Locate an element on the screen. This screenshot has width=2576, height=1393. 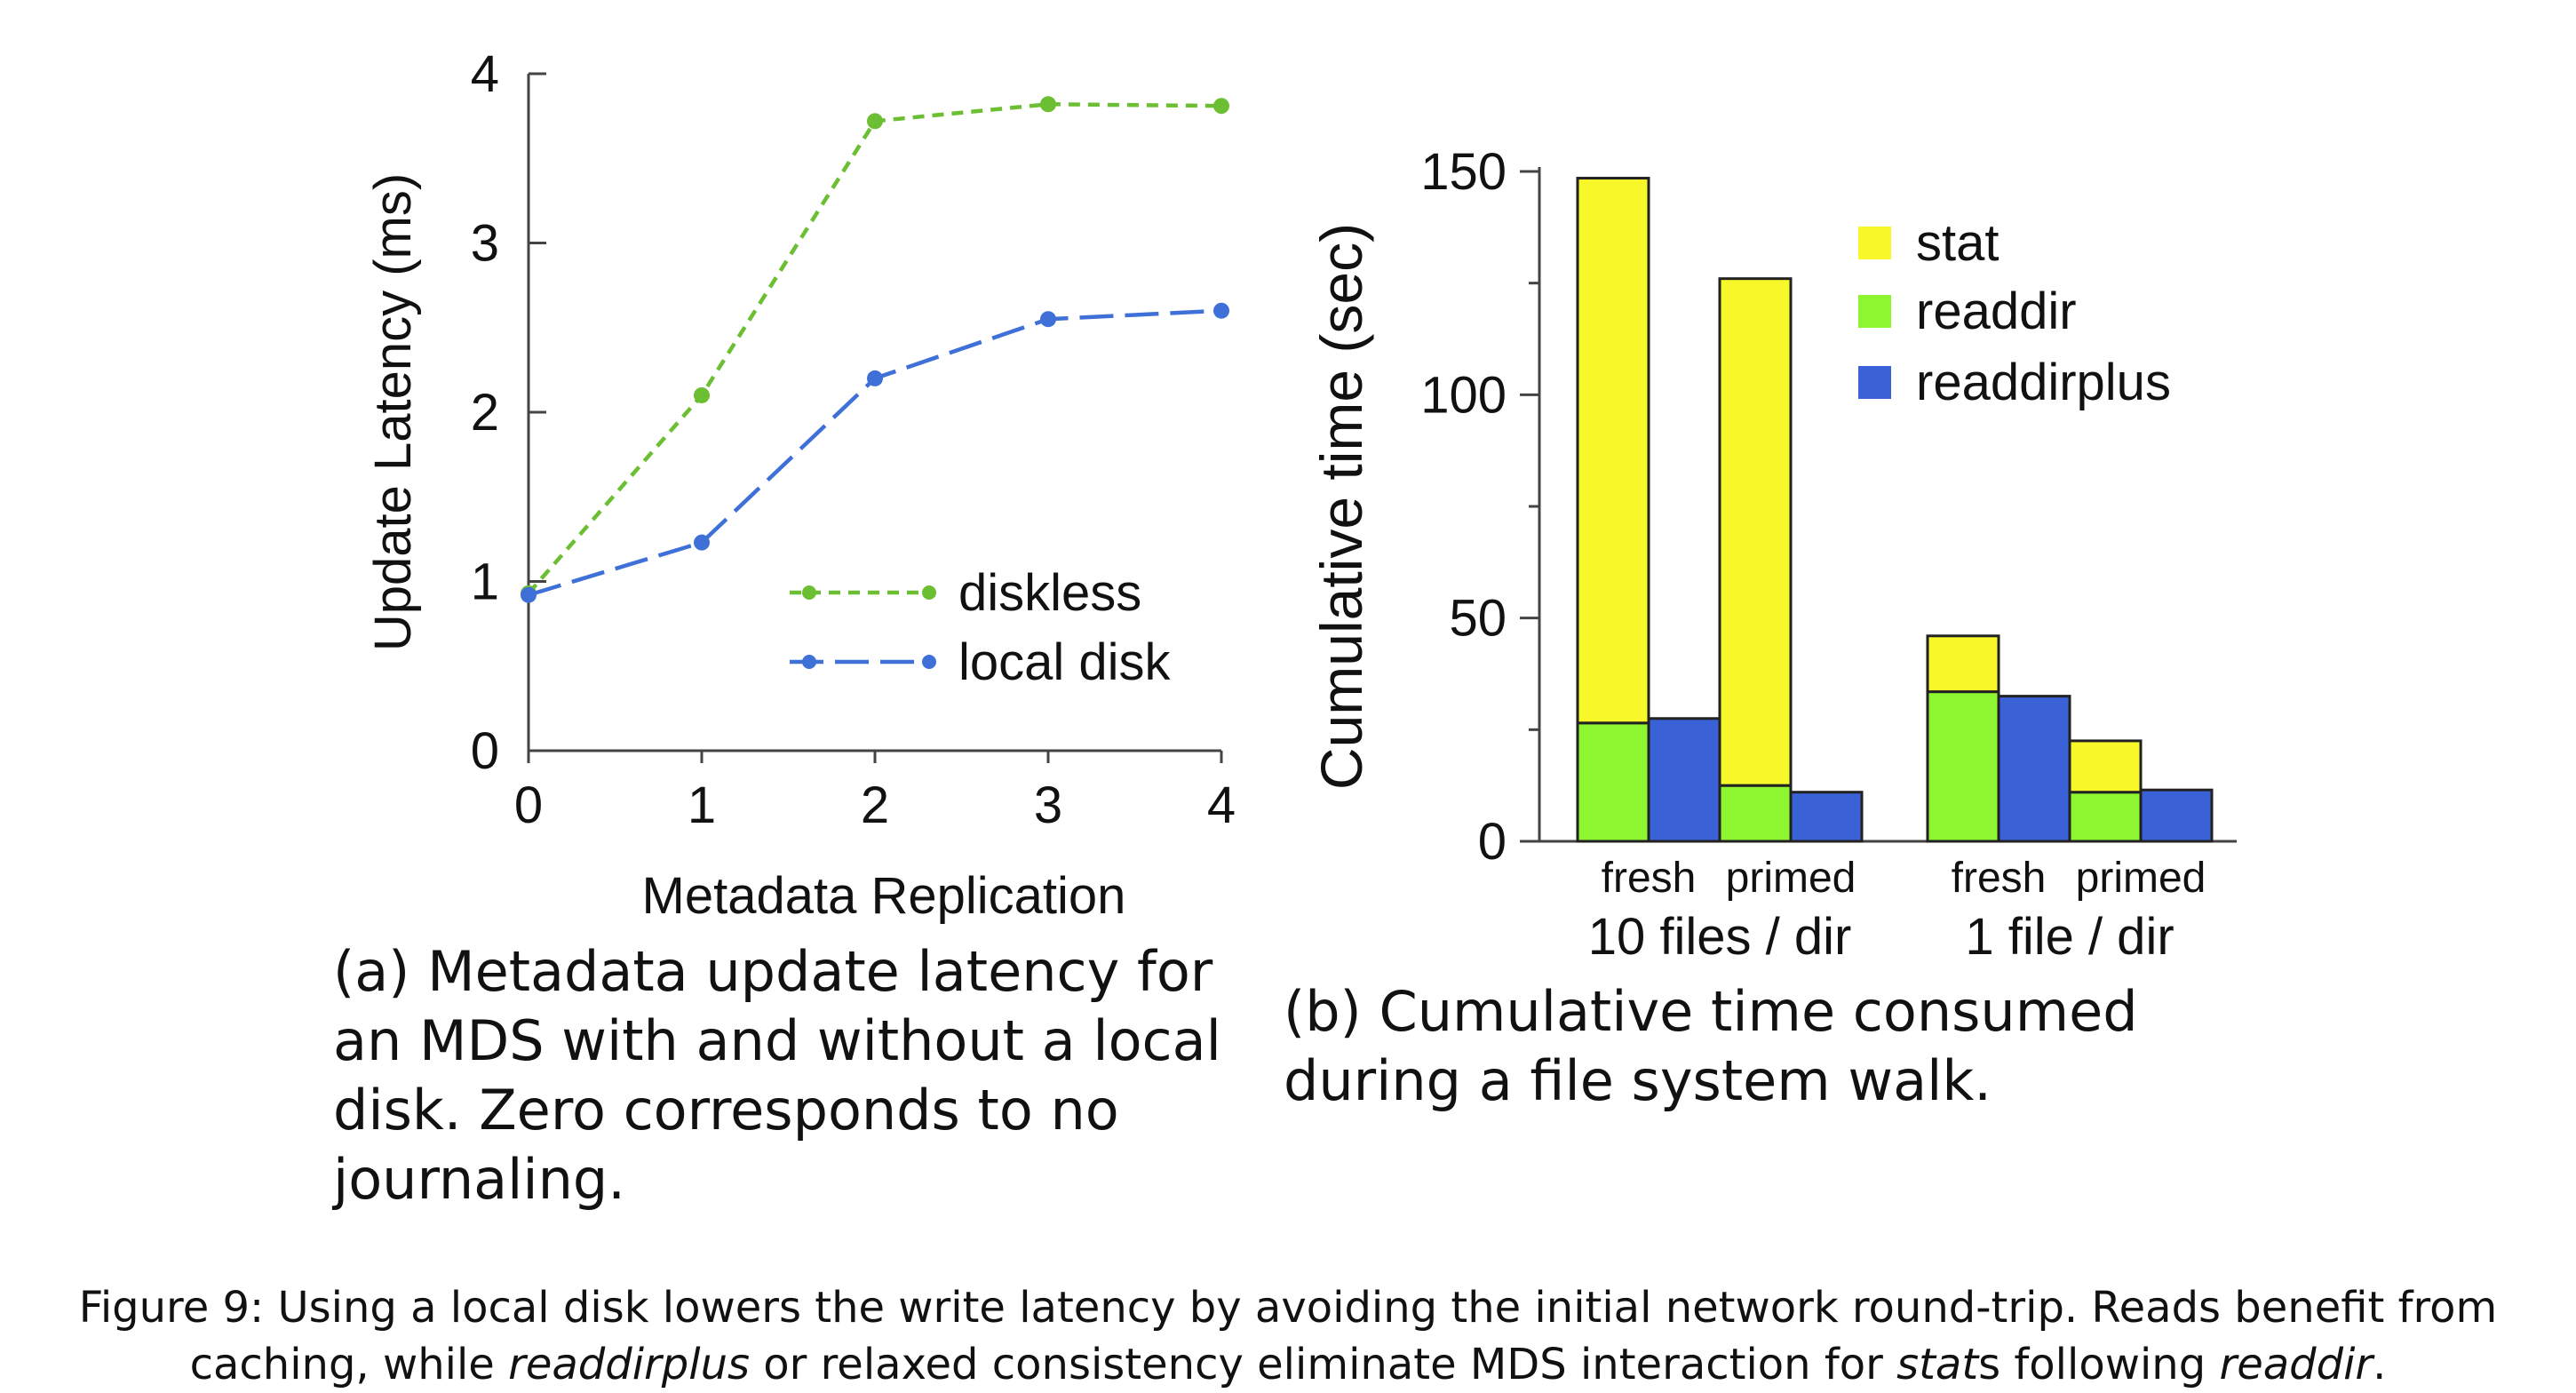
chart-b-group-label: 1 file / dir is located at coordinates (2069, 937).